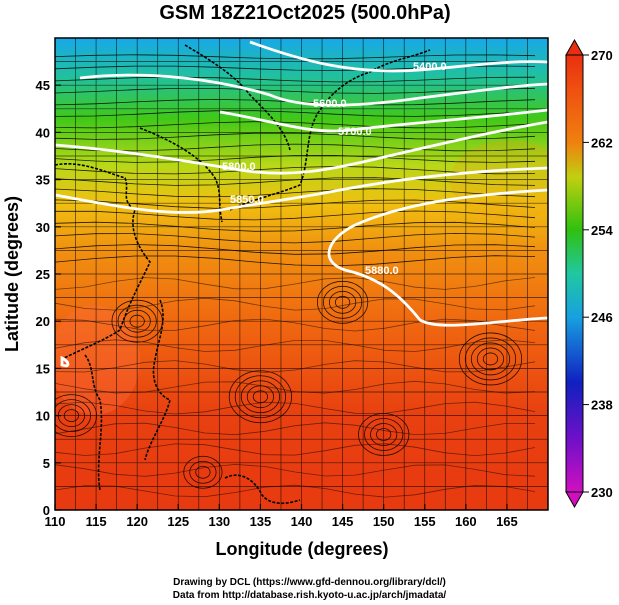  What do you see at coordinates (247, 200) in the screenshot?
I see `contour-label: 5850.0` at bounding box center [247, 200].